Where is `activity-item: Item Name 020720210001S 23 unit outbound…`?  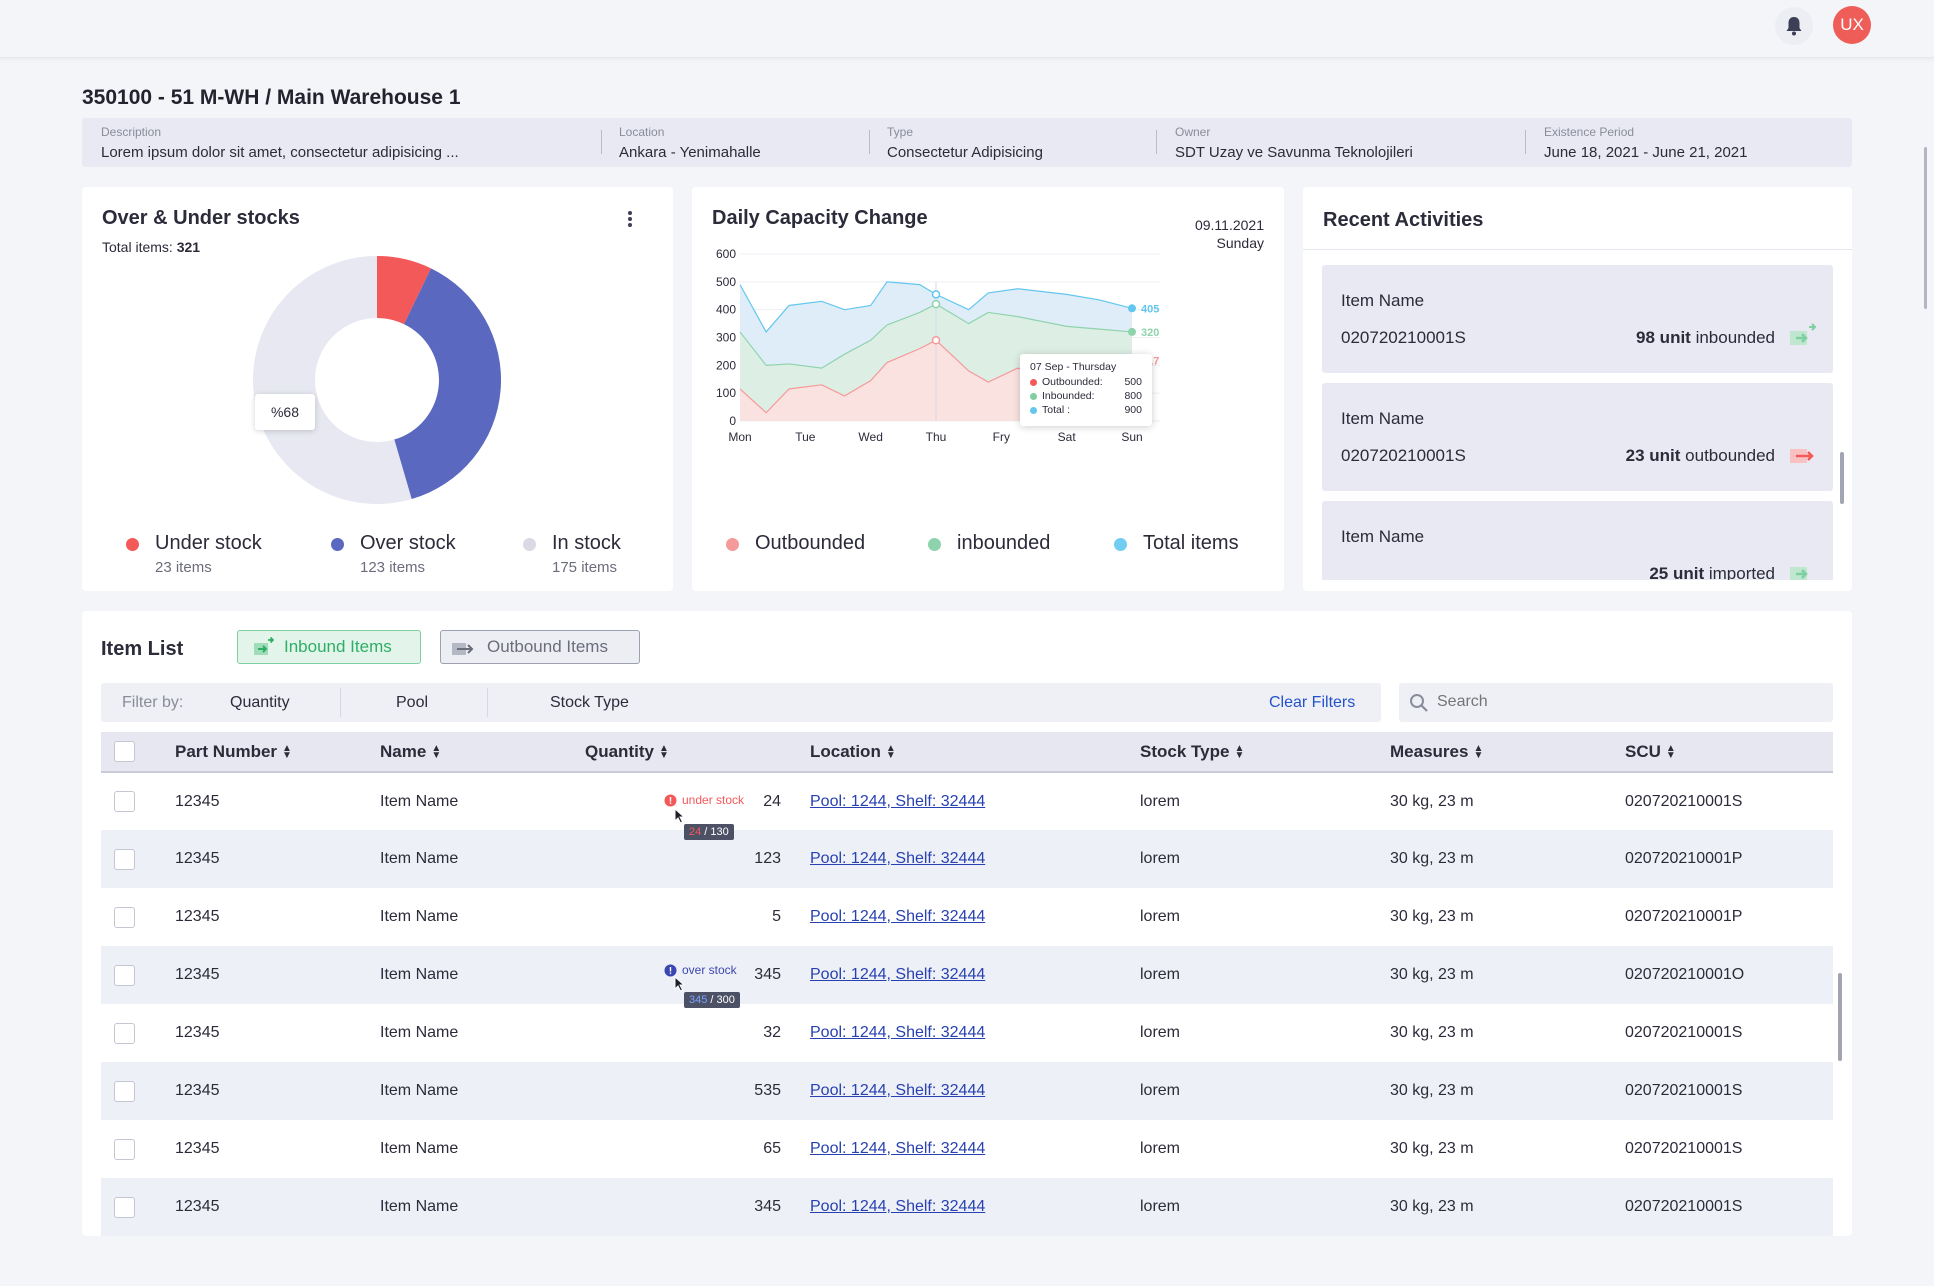 activity-item: Item Name 020720210001S 23 unit outbound… is located at coordinates (1577, 437).